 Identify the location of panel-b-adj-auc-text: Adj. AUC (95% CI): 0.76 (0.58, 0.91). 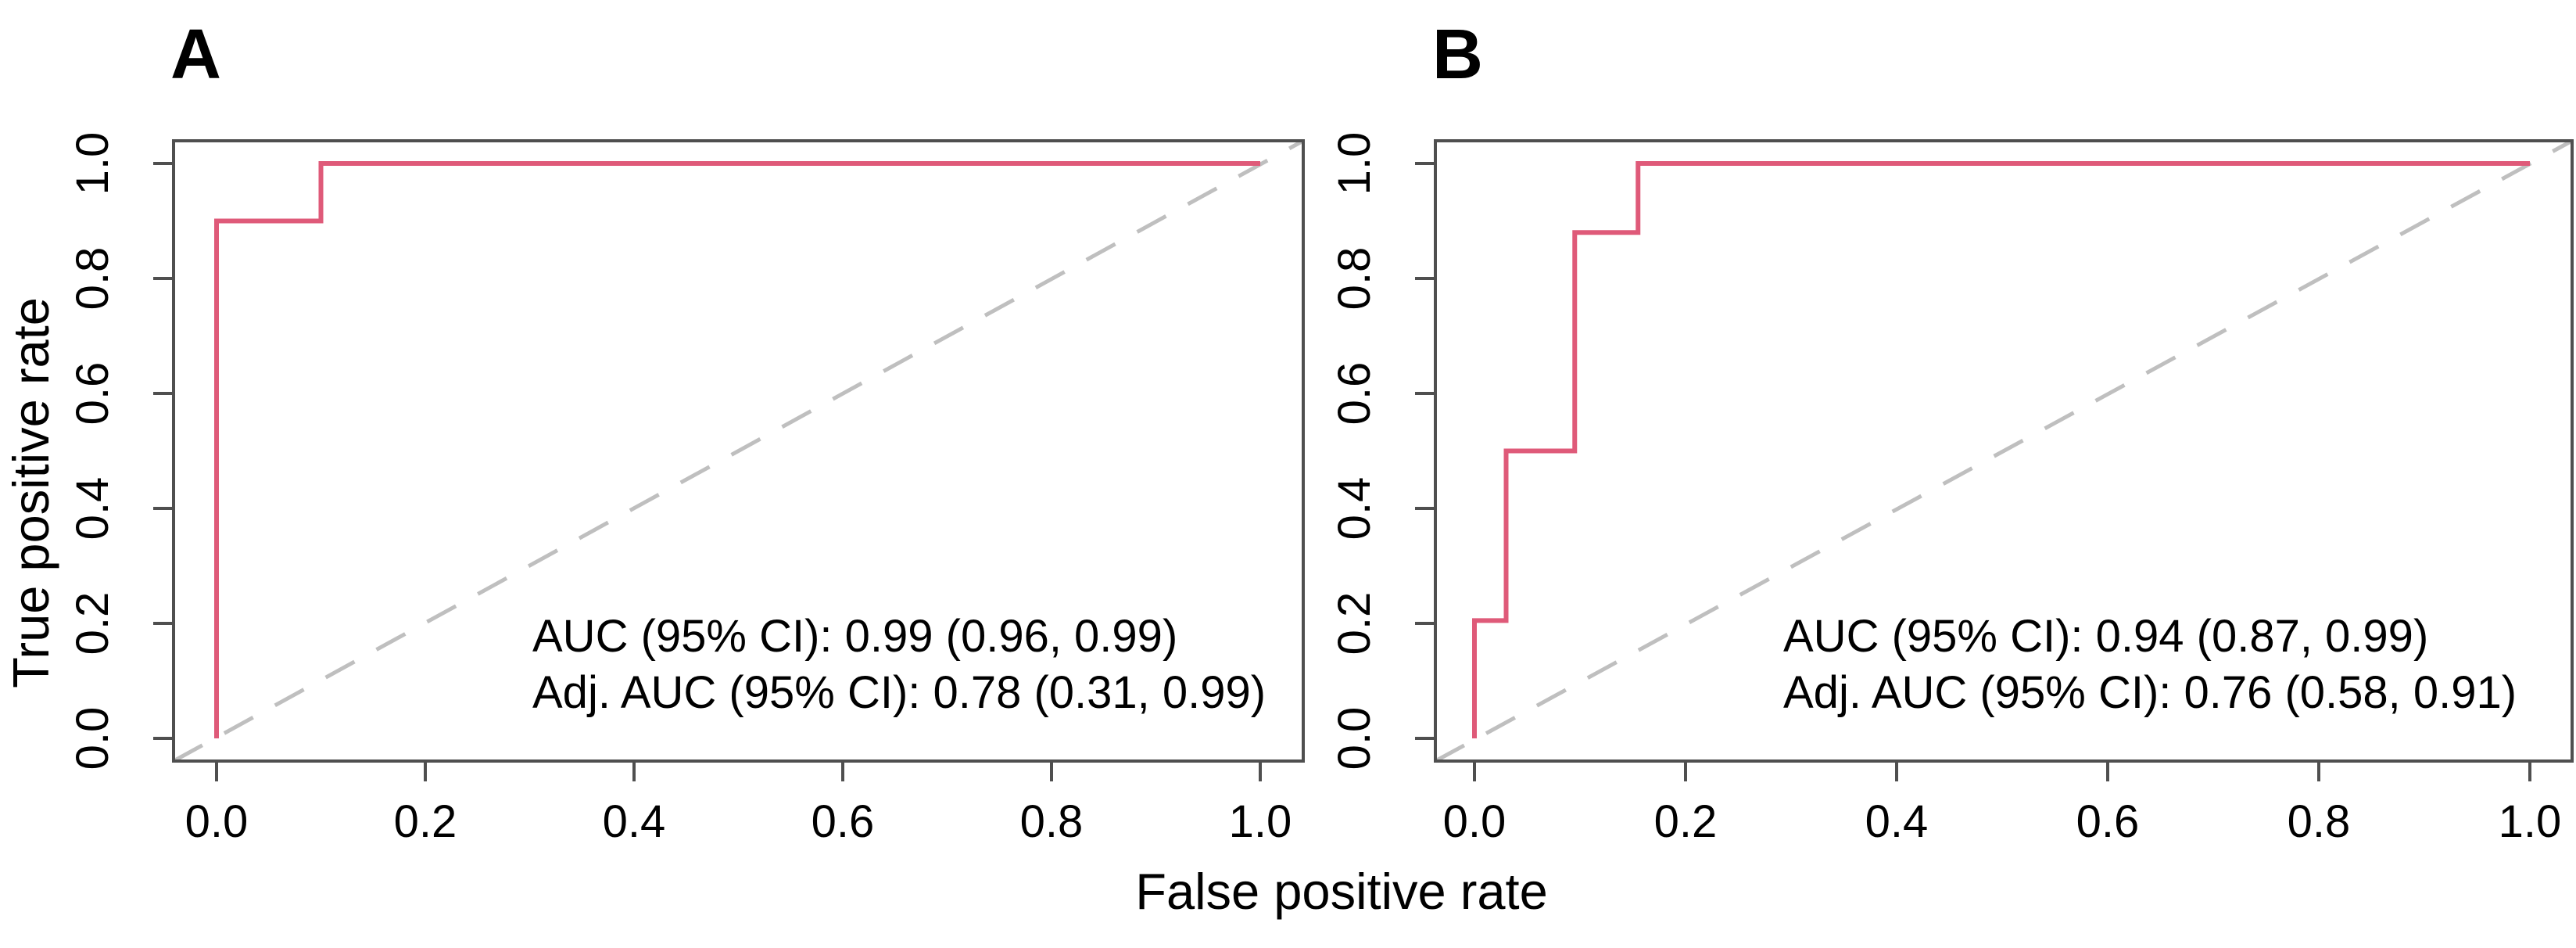
(2150, 692).